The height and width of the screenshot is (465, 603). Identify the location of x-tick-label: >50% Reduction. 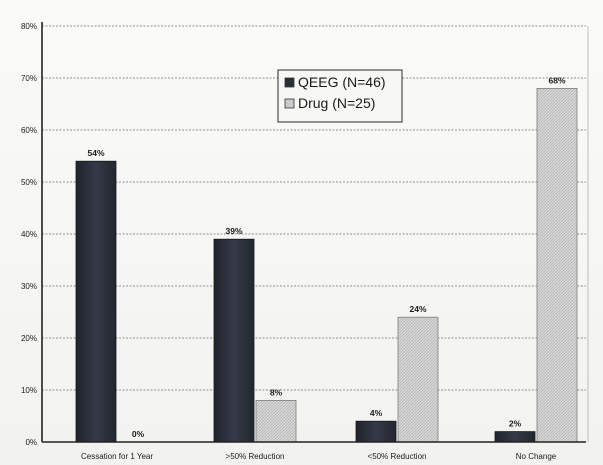
(255, 456).